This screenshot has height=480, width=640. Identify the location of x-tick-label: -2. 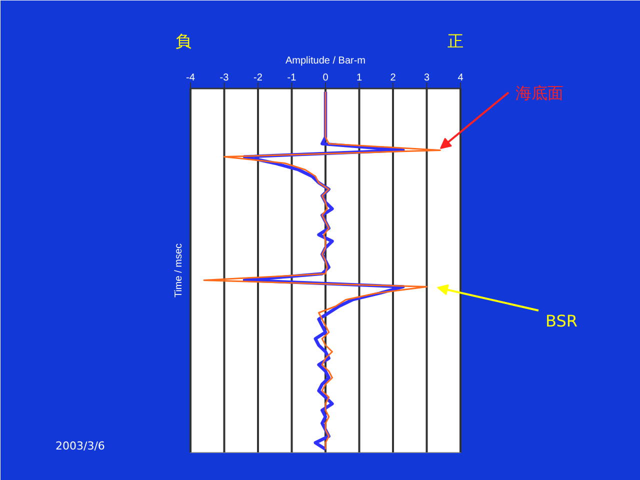
(258, 78).